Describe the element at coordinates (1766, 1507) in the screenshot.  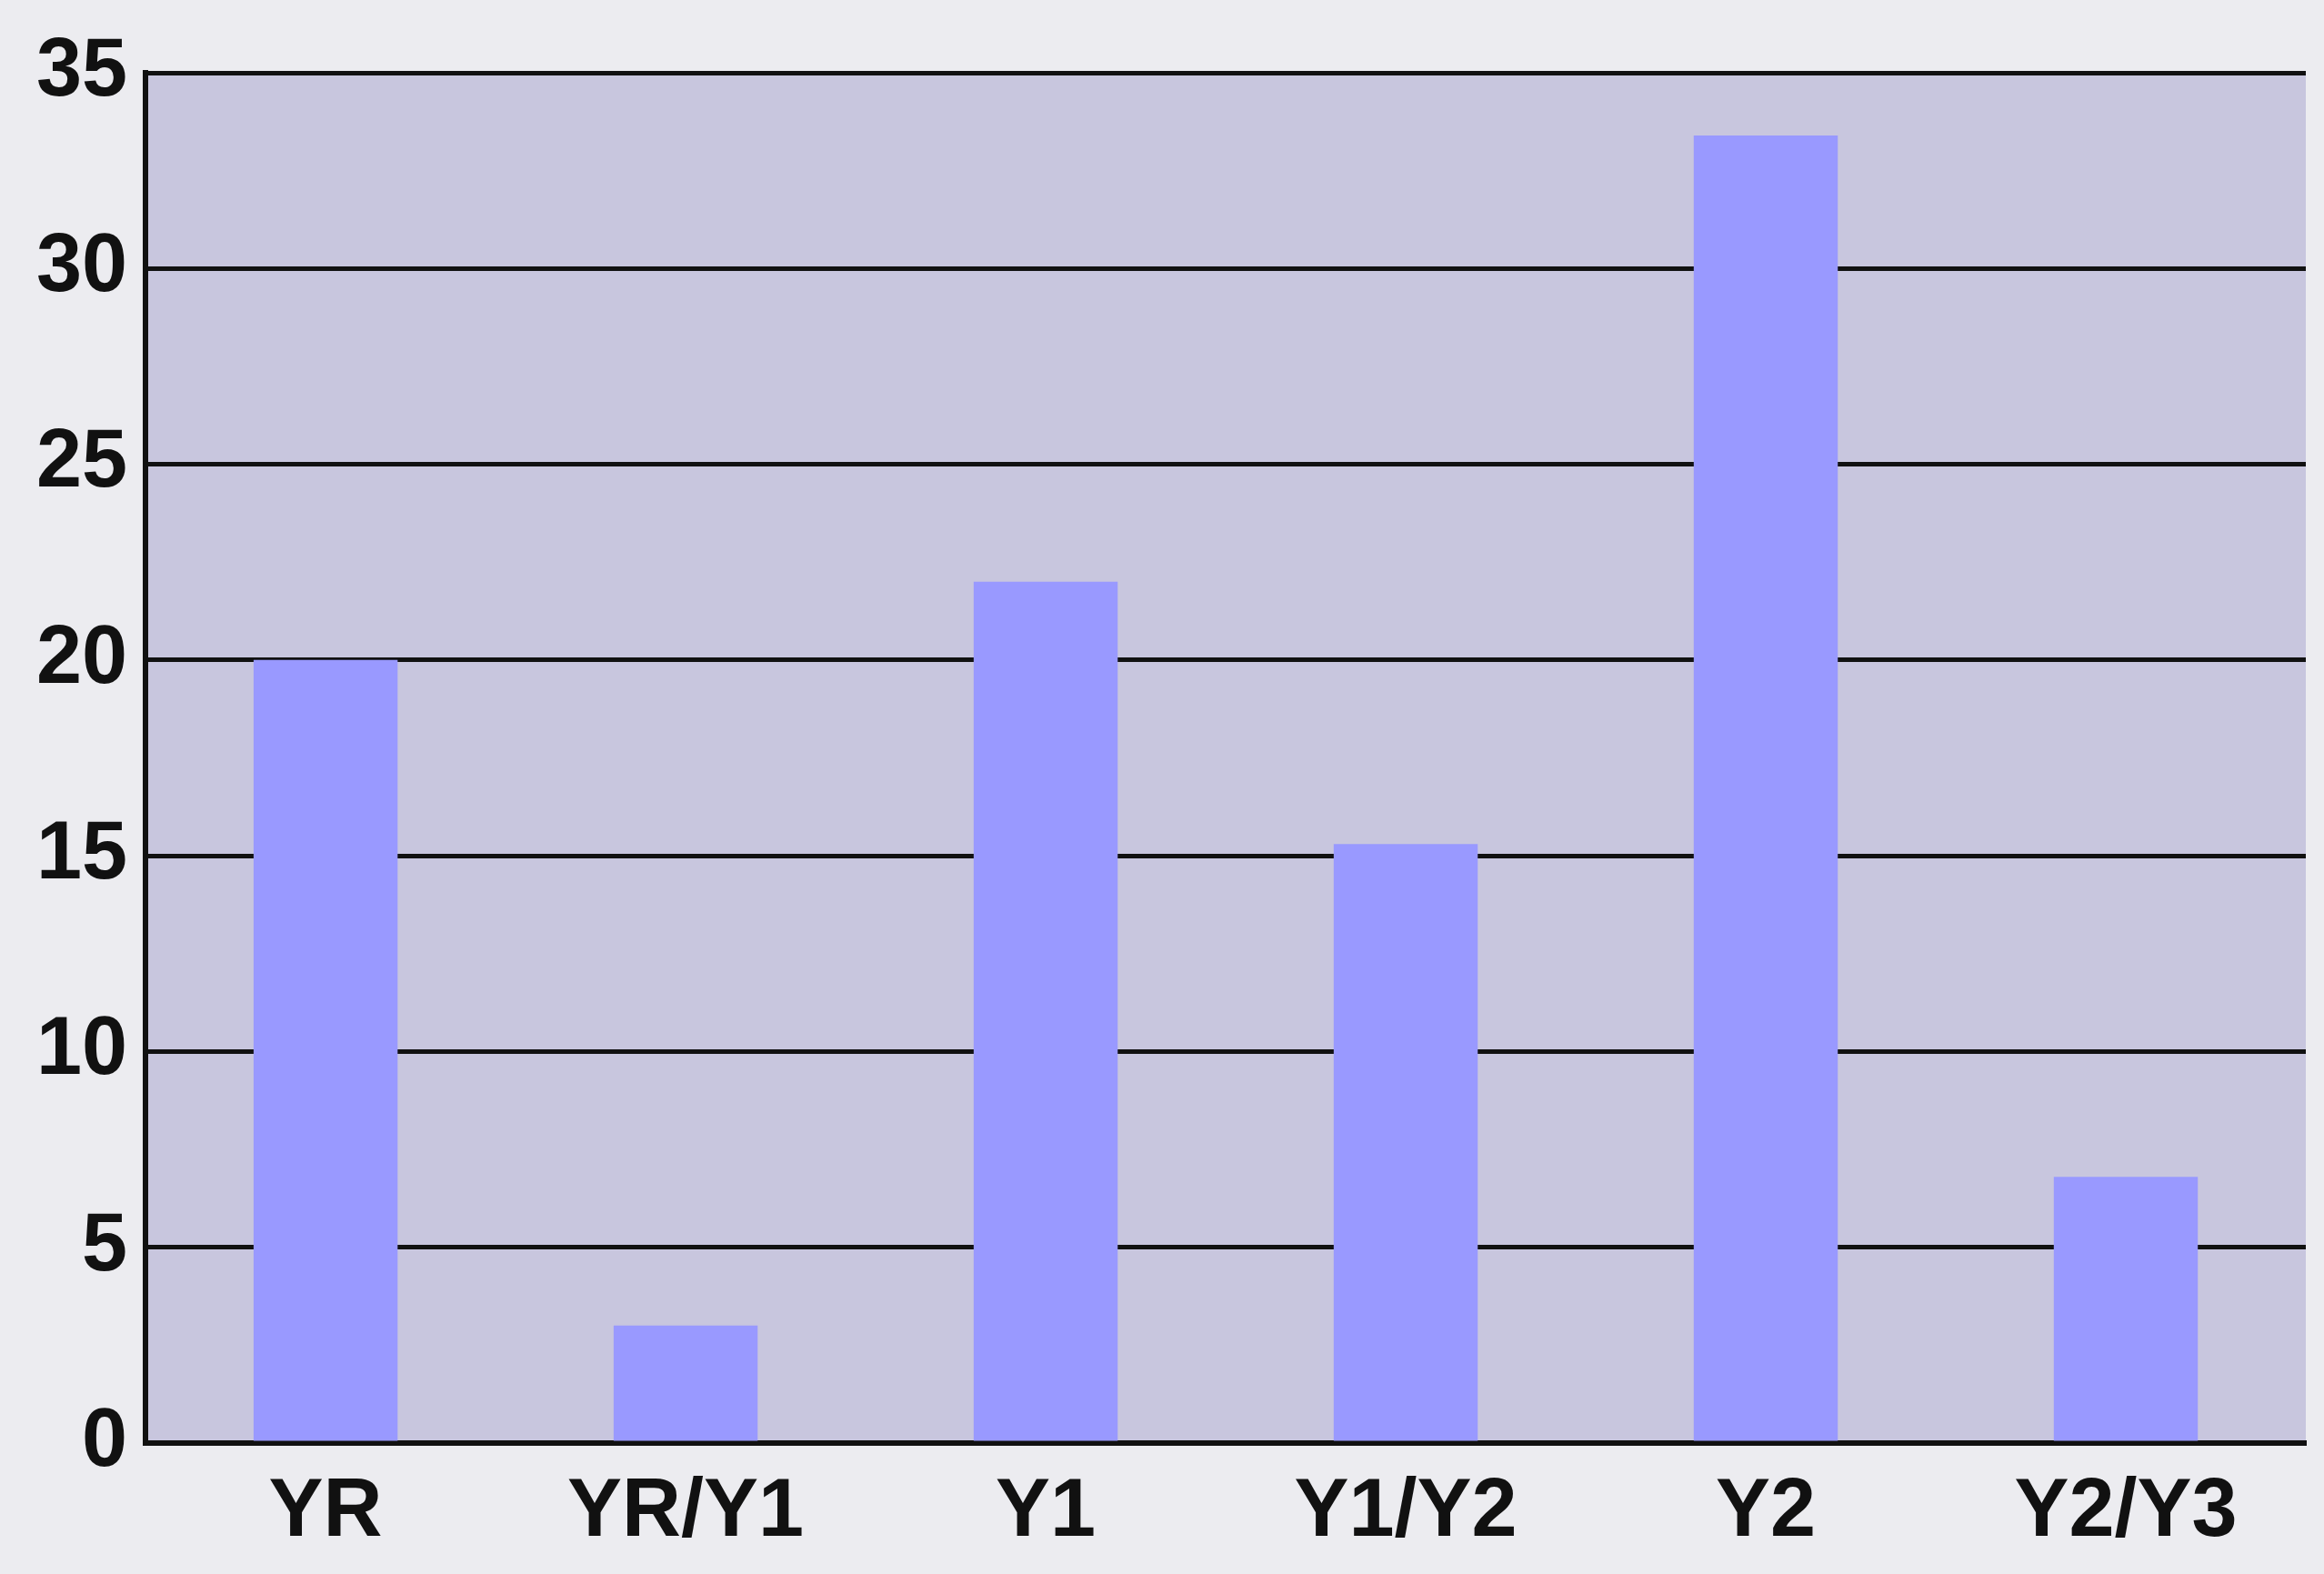
I see `x-tick-label: Y2` at that location.